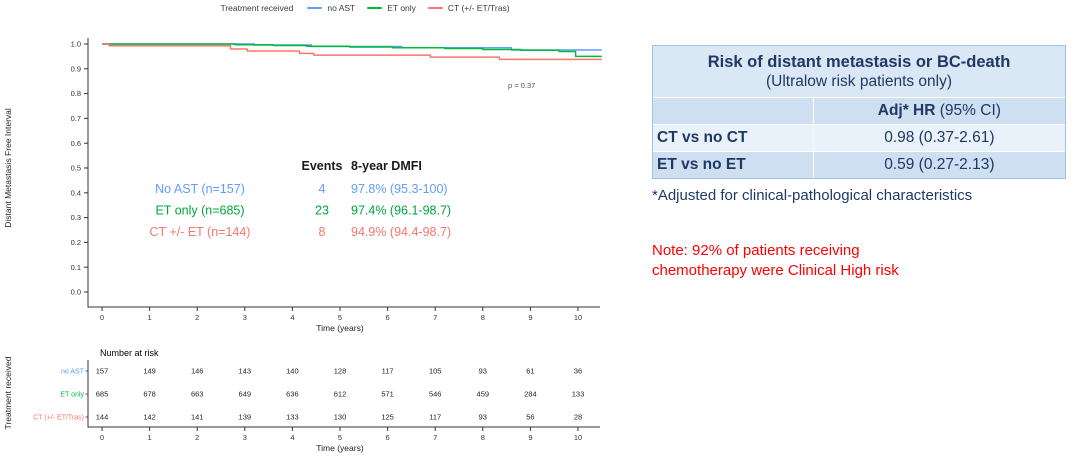 This screenshot has height=460, width=1080. What do you see at coordinates (859, 62) in the screenshot?
I see `hr-table-title: Risk of distant metastasis or BC-death` at bounding box center [859, 62].